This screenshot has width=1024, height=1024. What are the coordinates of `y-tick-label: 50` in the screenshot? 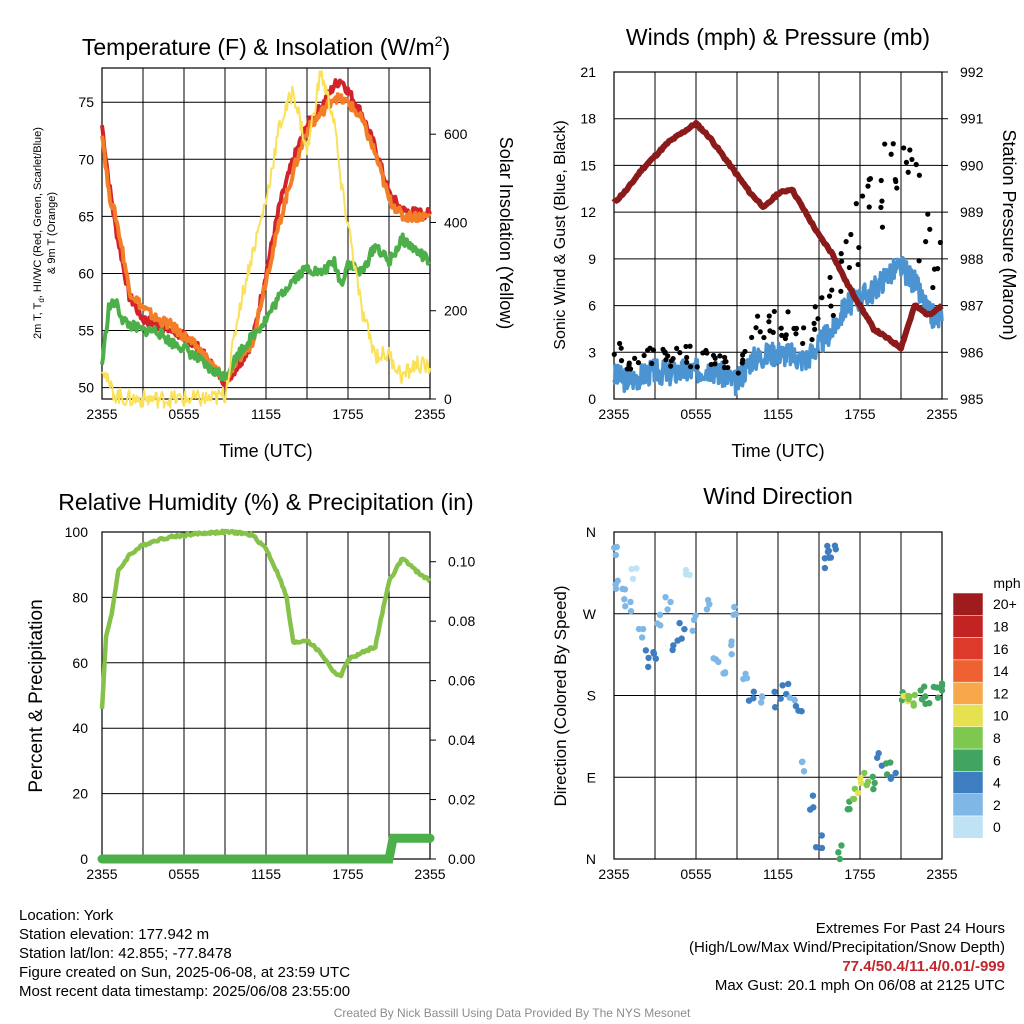 It's located at (86, 388).